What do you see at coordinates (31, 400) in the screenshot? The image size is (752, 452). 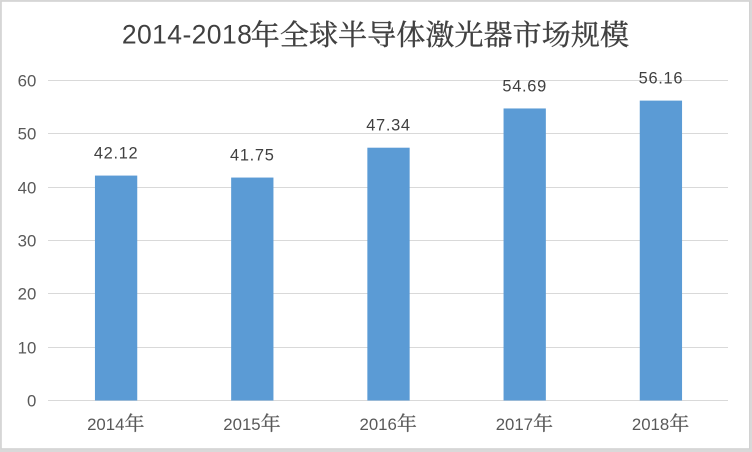 I see `svg-text: 0` at bounding box center [31, 400].